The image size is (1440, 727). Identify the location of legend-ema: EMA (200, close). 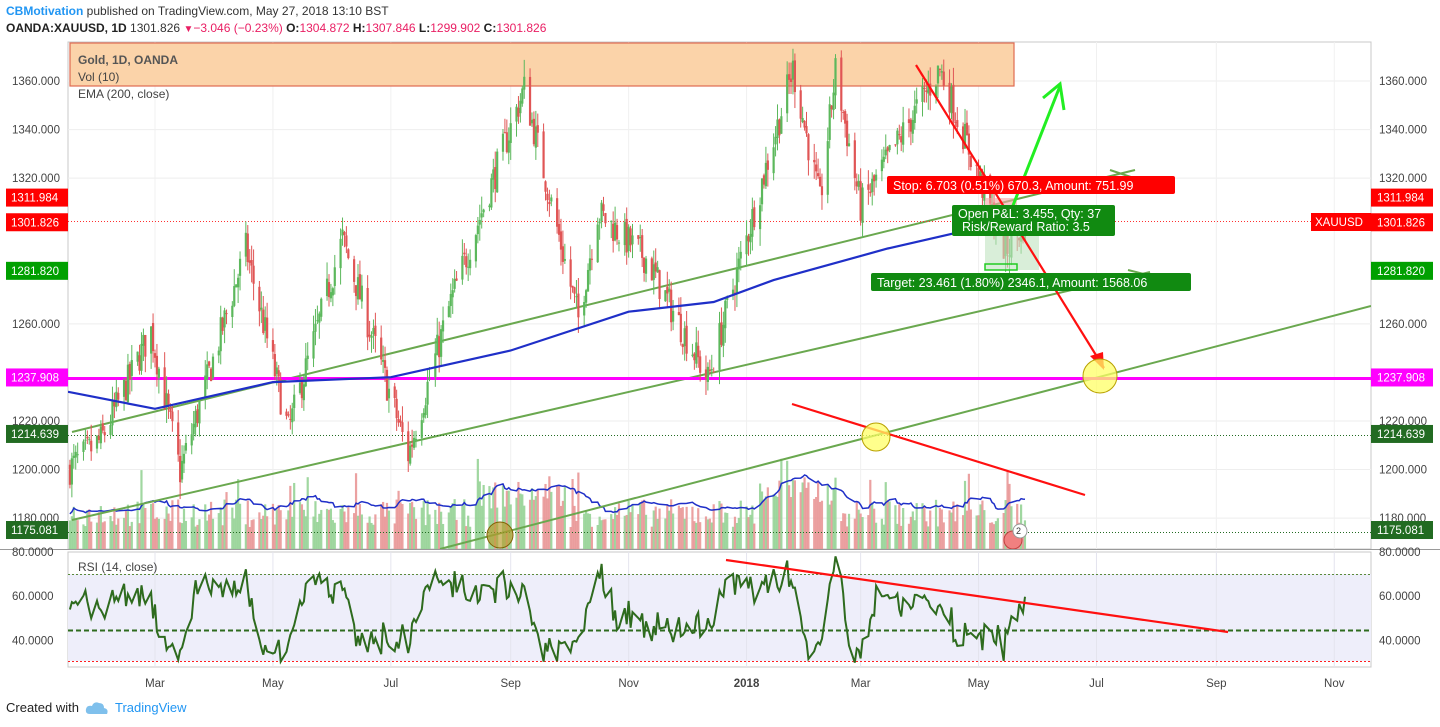
(124, 94).